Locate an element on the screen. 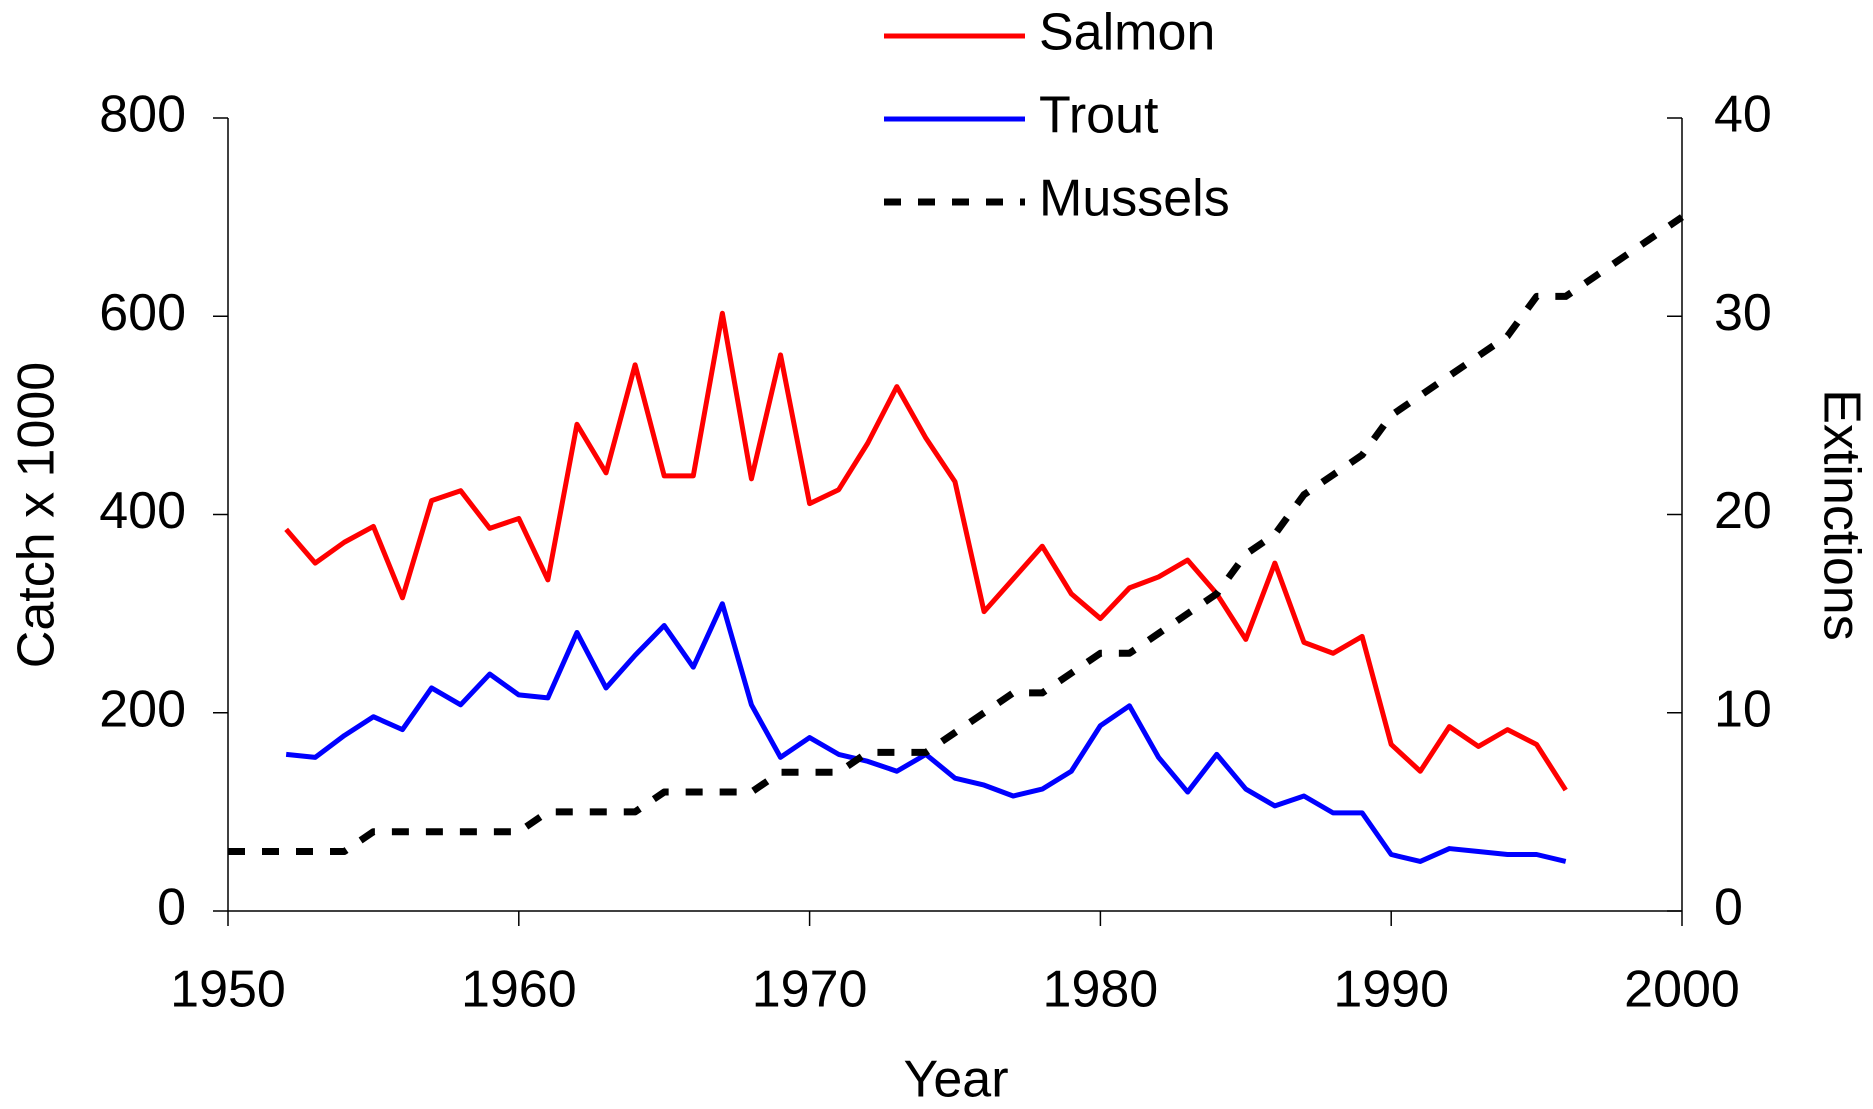 The height and width of the screenshot is (1109, 1873). x-tick-label: 1990 is located at coordinates (1391, 990).